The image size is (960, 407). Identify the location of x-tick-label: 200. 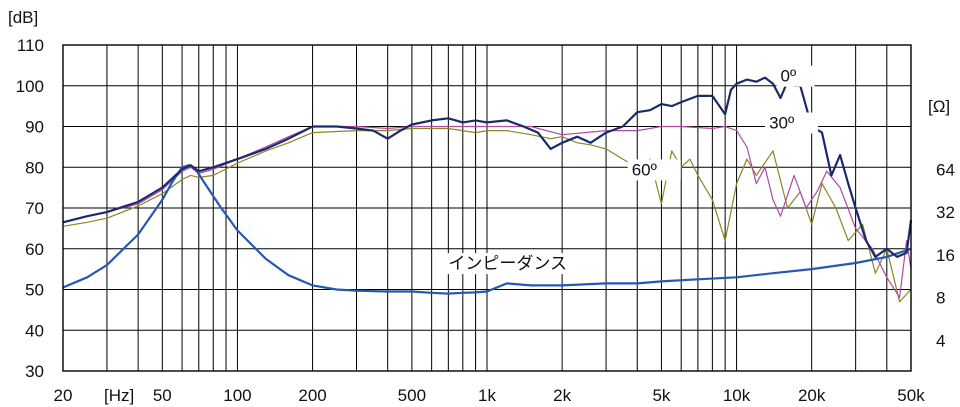
(312, 395).